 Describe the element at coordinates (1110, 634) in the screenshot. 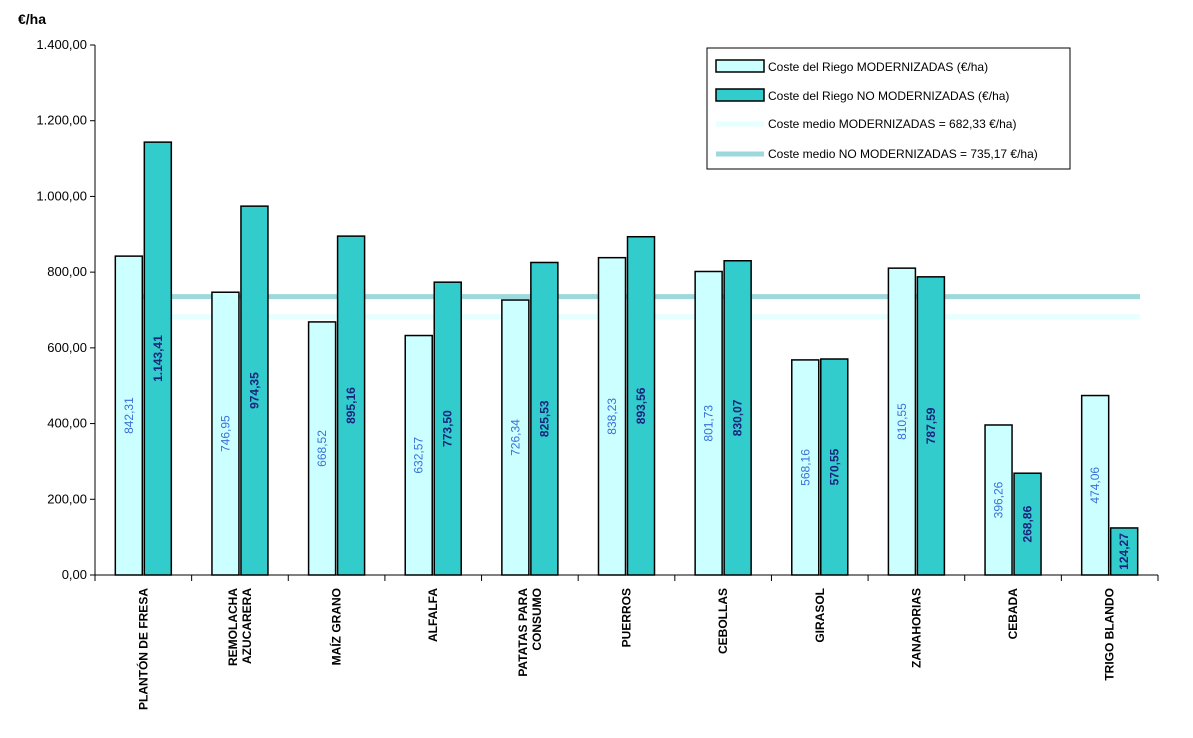

I see `x-category-label: TRIGO BLANDO` at that location.